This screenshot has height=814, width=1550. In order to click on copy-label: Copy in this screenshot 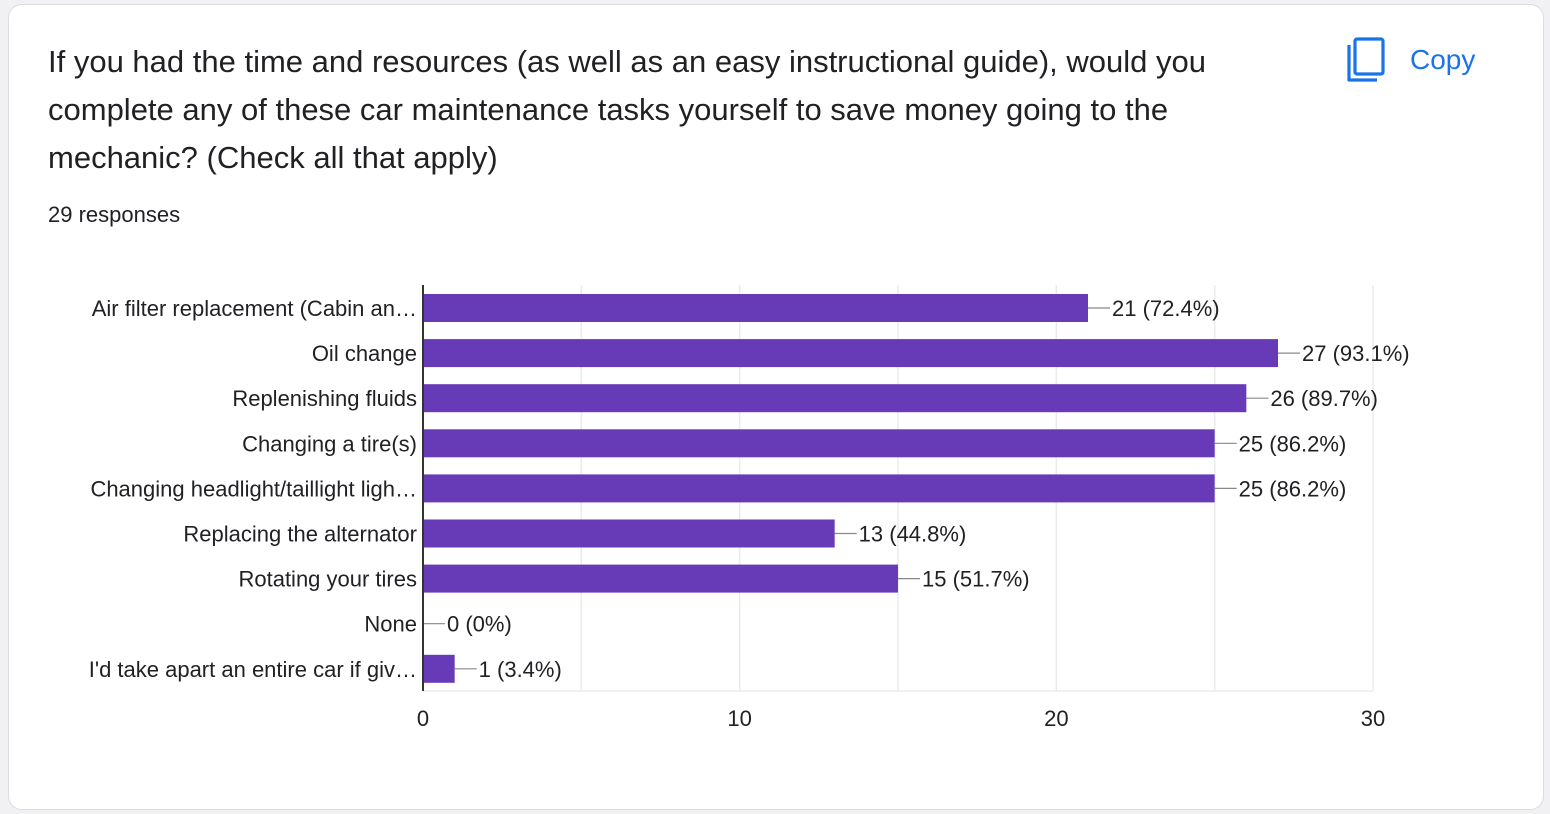, I will do `click(1443, 59)`.